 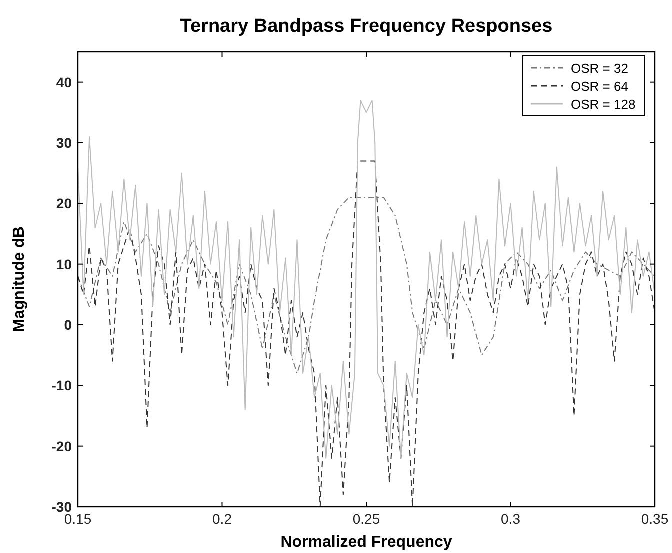 What do you see at coordinates (64, 82) in the screenshot?
I see `y-tick-label: 40` at bounding box center [64, 82].